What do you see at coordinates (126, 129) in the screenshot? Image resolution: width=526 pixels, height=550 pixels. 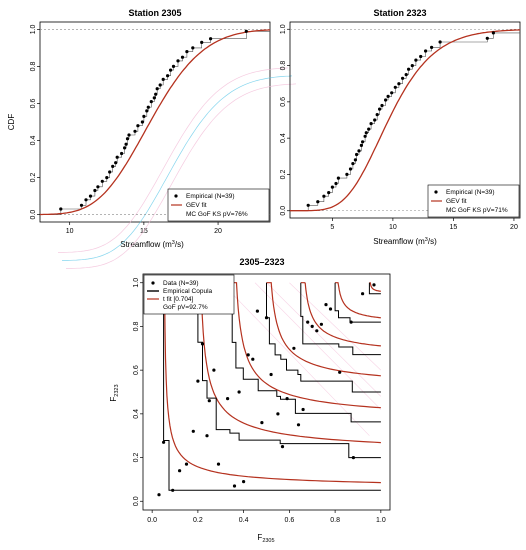 I see `axis-ticks: 10 15 20 0.0 0.2 0.4 0.6 0.8 1.0` at bounding box center [126, 129].